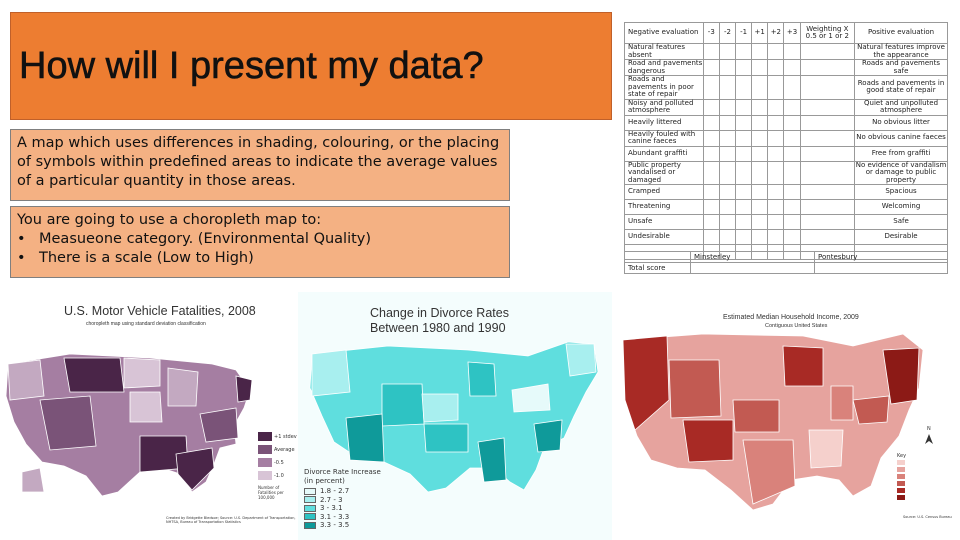 The height and width of the screenshot is (540, 960). What do you see at coordinates (664, 172) in the screenshot?
I see `negative-criterion: Public property vandalised or damaged` at bounding box center [664, 172].